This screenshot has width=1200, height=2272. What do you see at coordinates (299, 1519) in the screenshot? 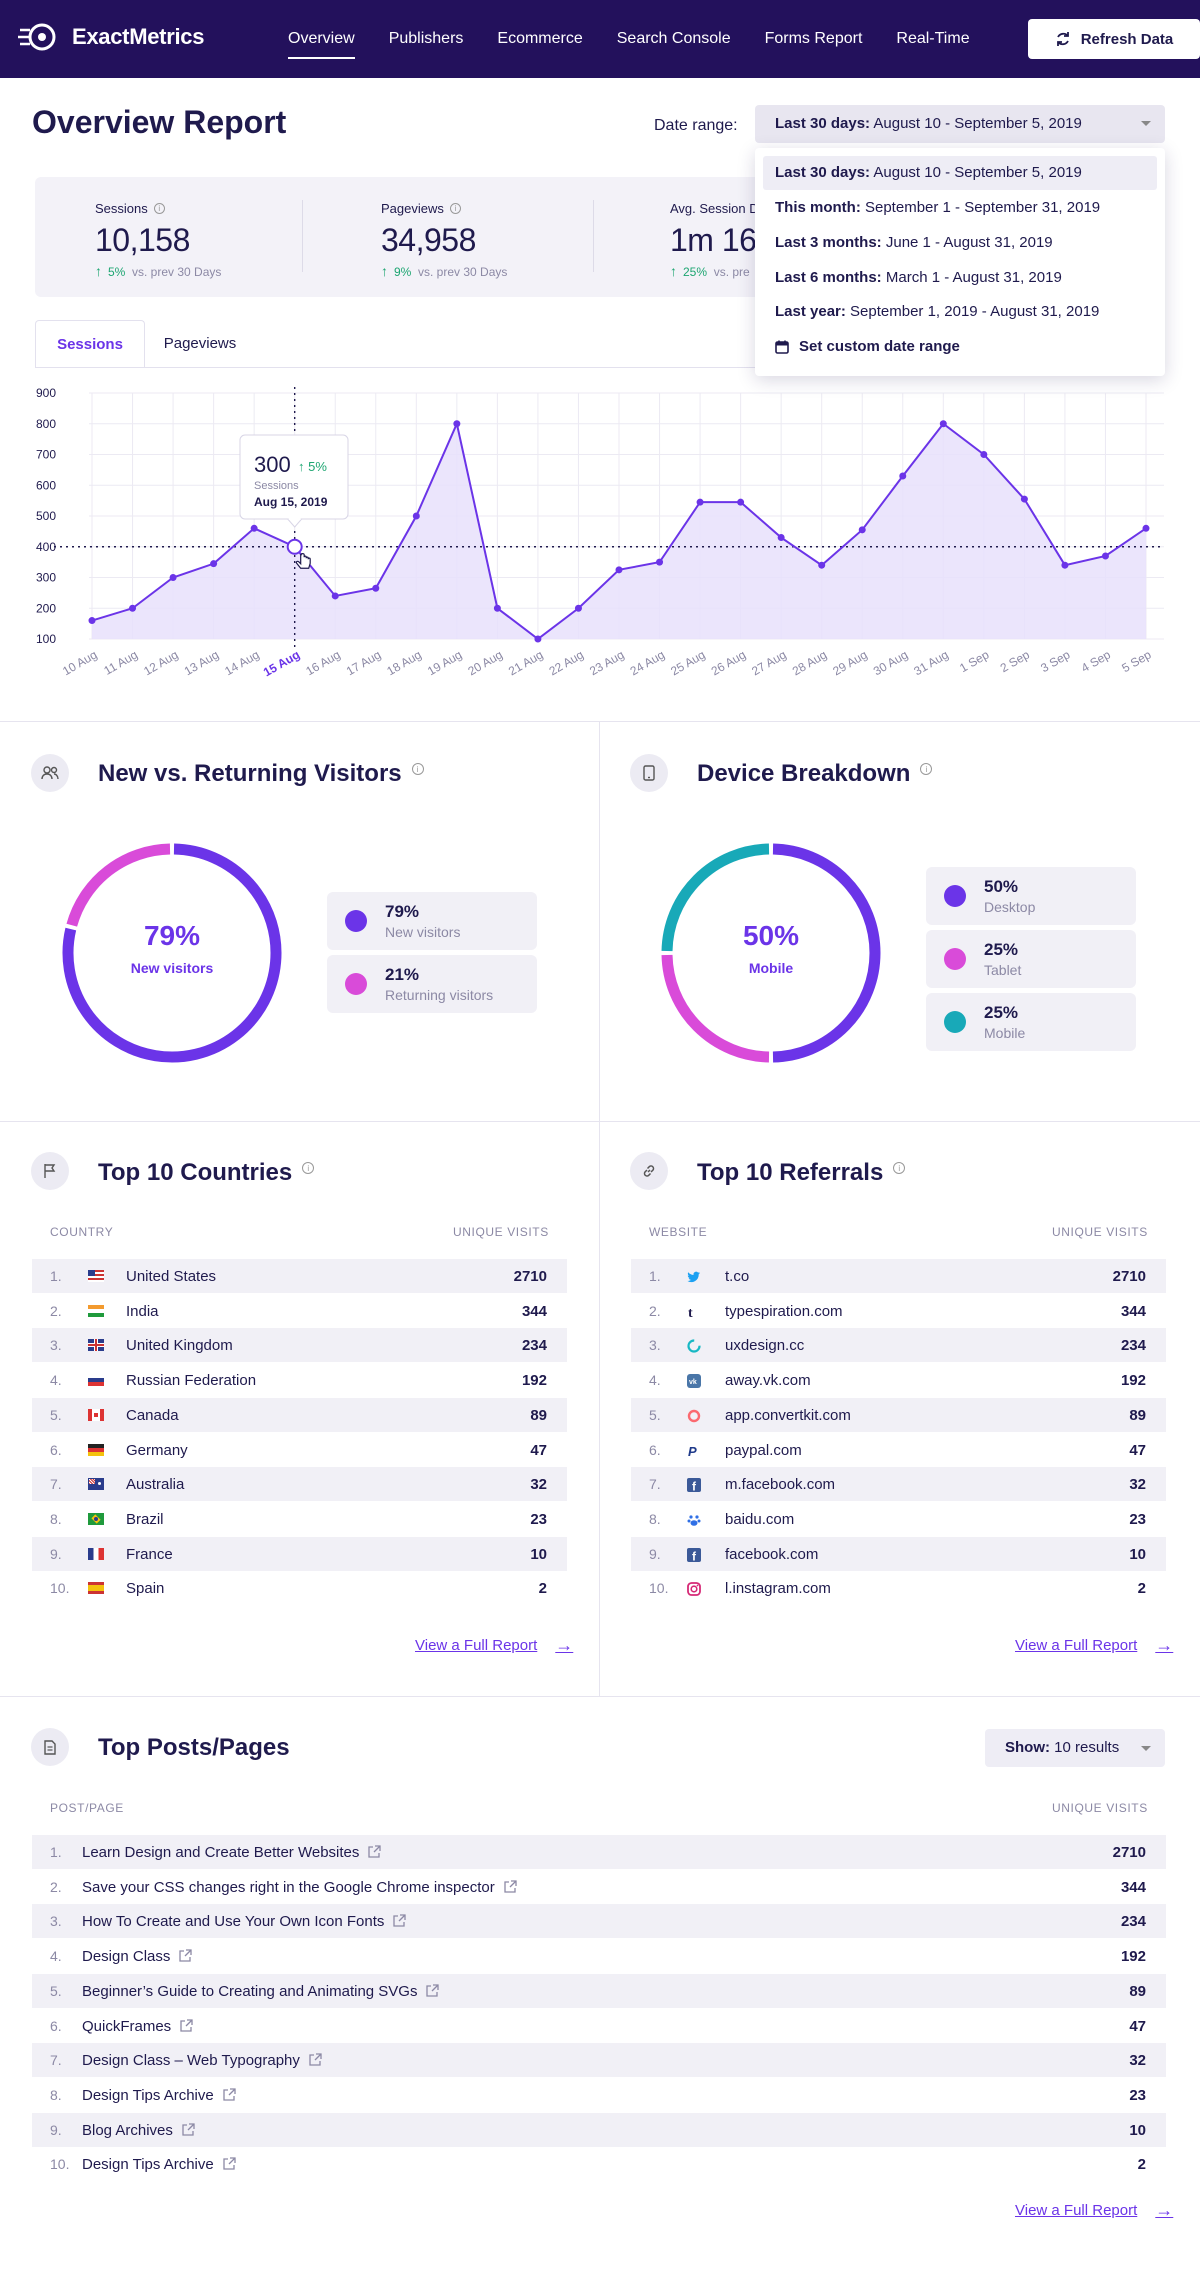
I see `table-row: 8. Brazil 23` at bounding box center [299, 1519].